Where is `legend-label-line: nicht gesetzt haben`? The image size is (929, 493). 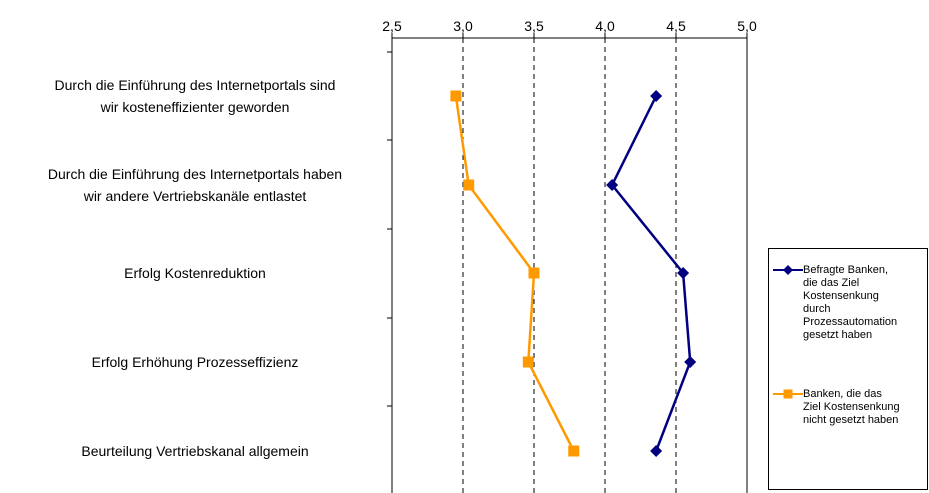 legend-label-line: nicht gesetzt haben is located at coordinates (851, 420).